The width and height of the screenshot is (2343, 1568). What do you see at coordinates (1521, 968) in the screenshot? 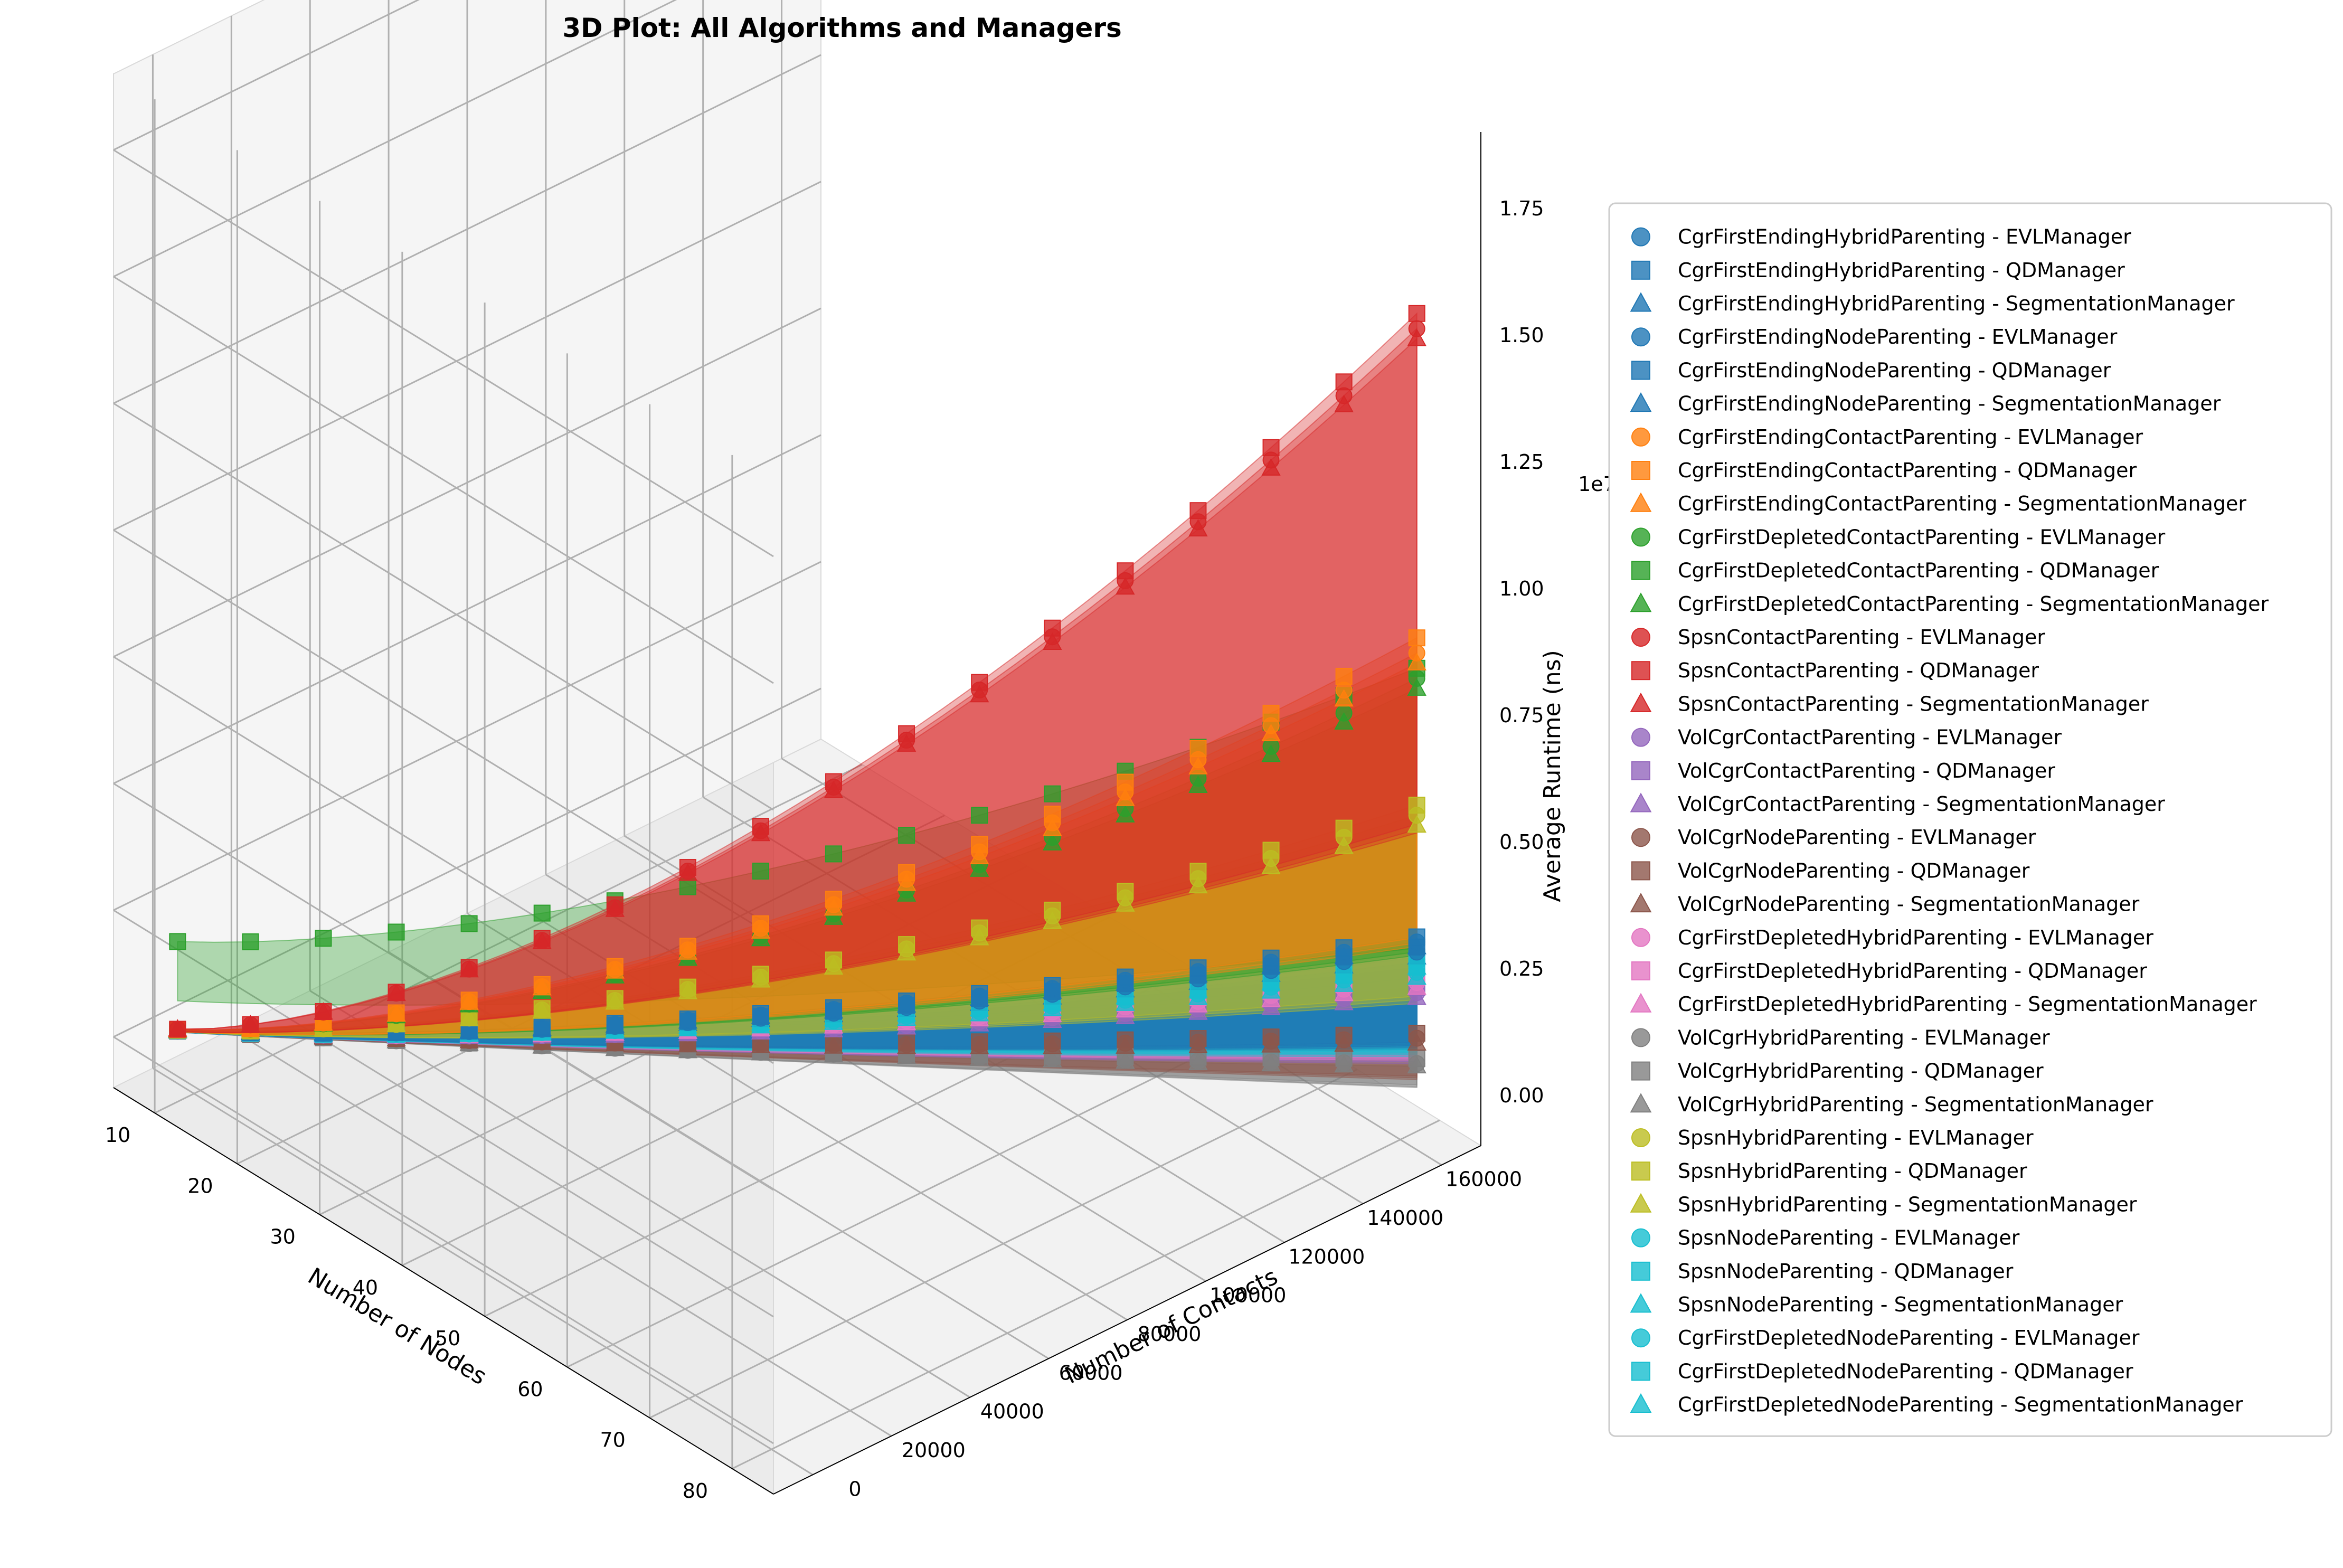
I see `z-tick-label: 0.25` at bounding box center [1521, 968].